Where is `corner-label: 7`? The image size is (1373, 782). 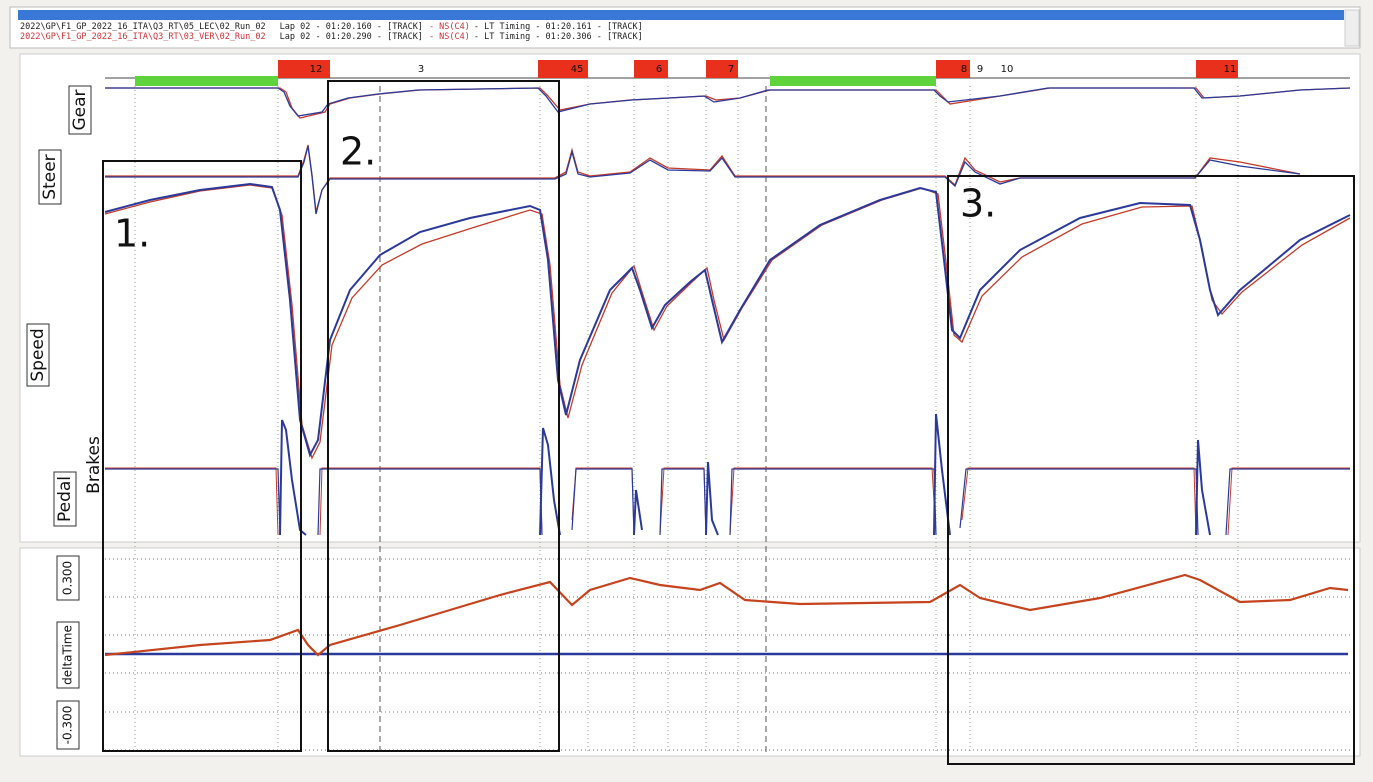
corner-label: 7 is located at coordinates (731, 69).